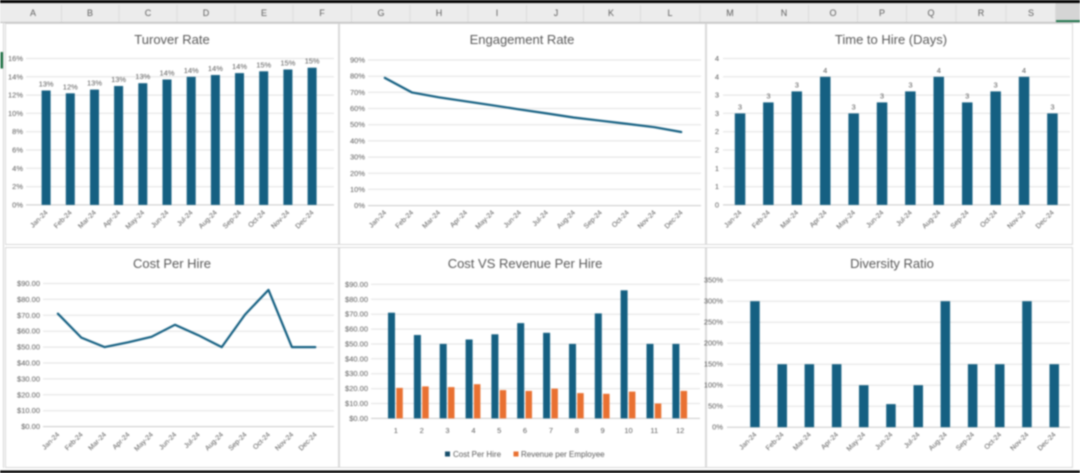 The width and height of the screenshot is (1080, 473). I want to click on svg-text: D, so click(206, 13).